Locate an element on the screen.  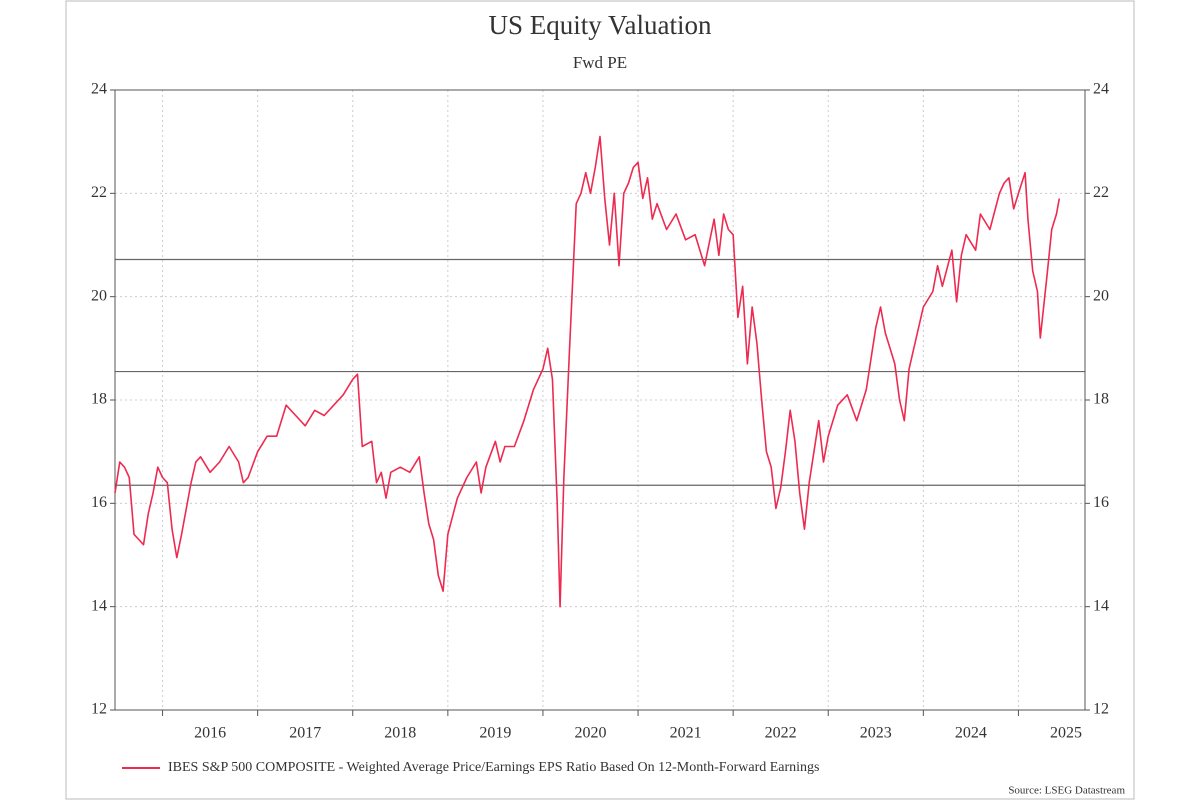
x-tick-label: 2019 is located at coordinates (495, 733).